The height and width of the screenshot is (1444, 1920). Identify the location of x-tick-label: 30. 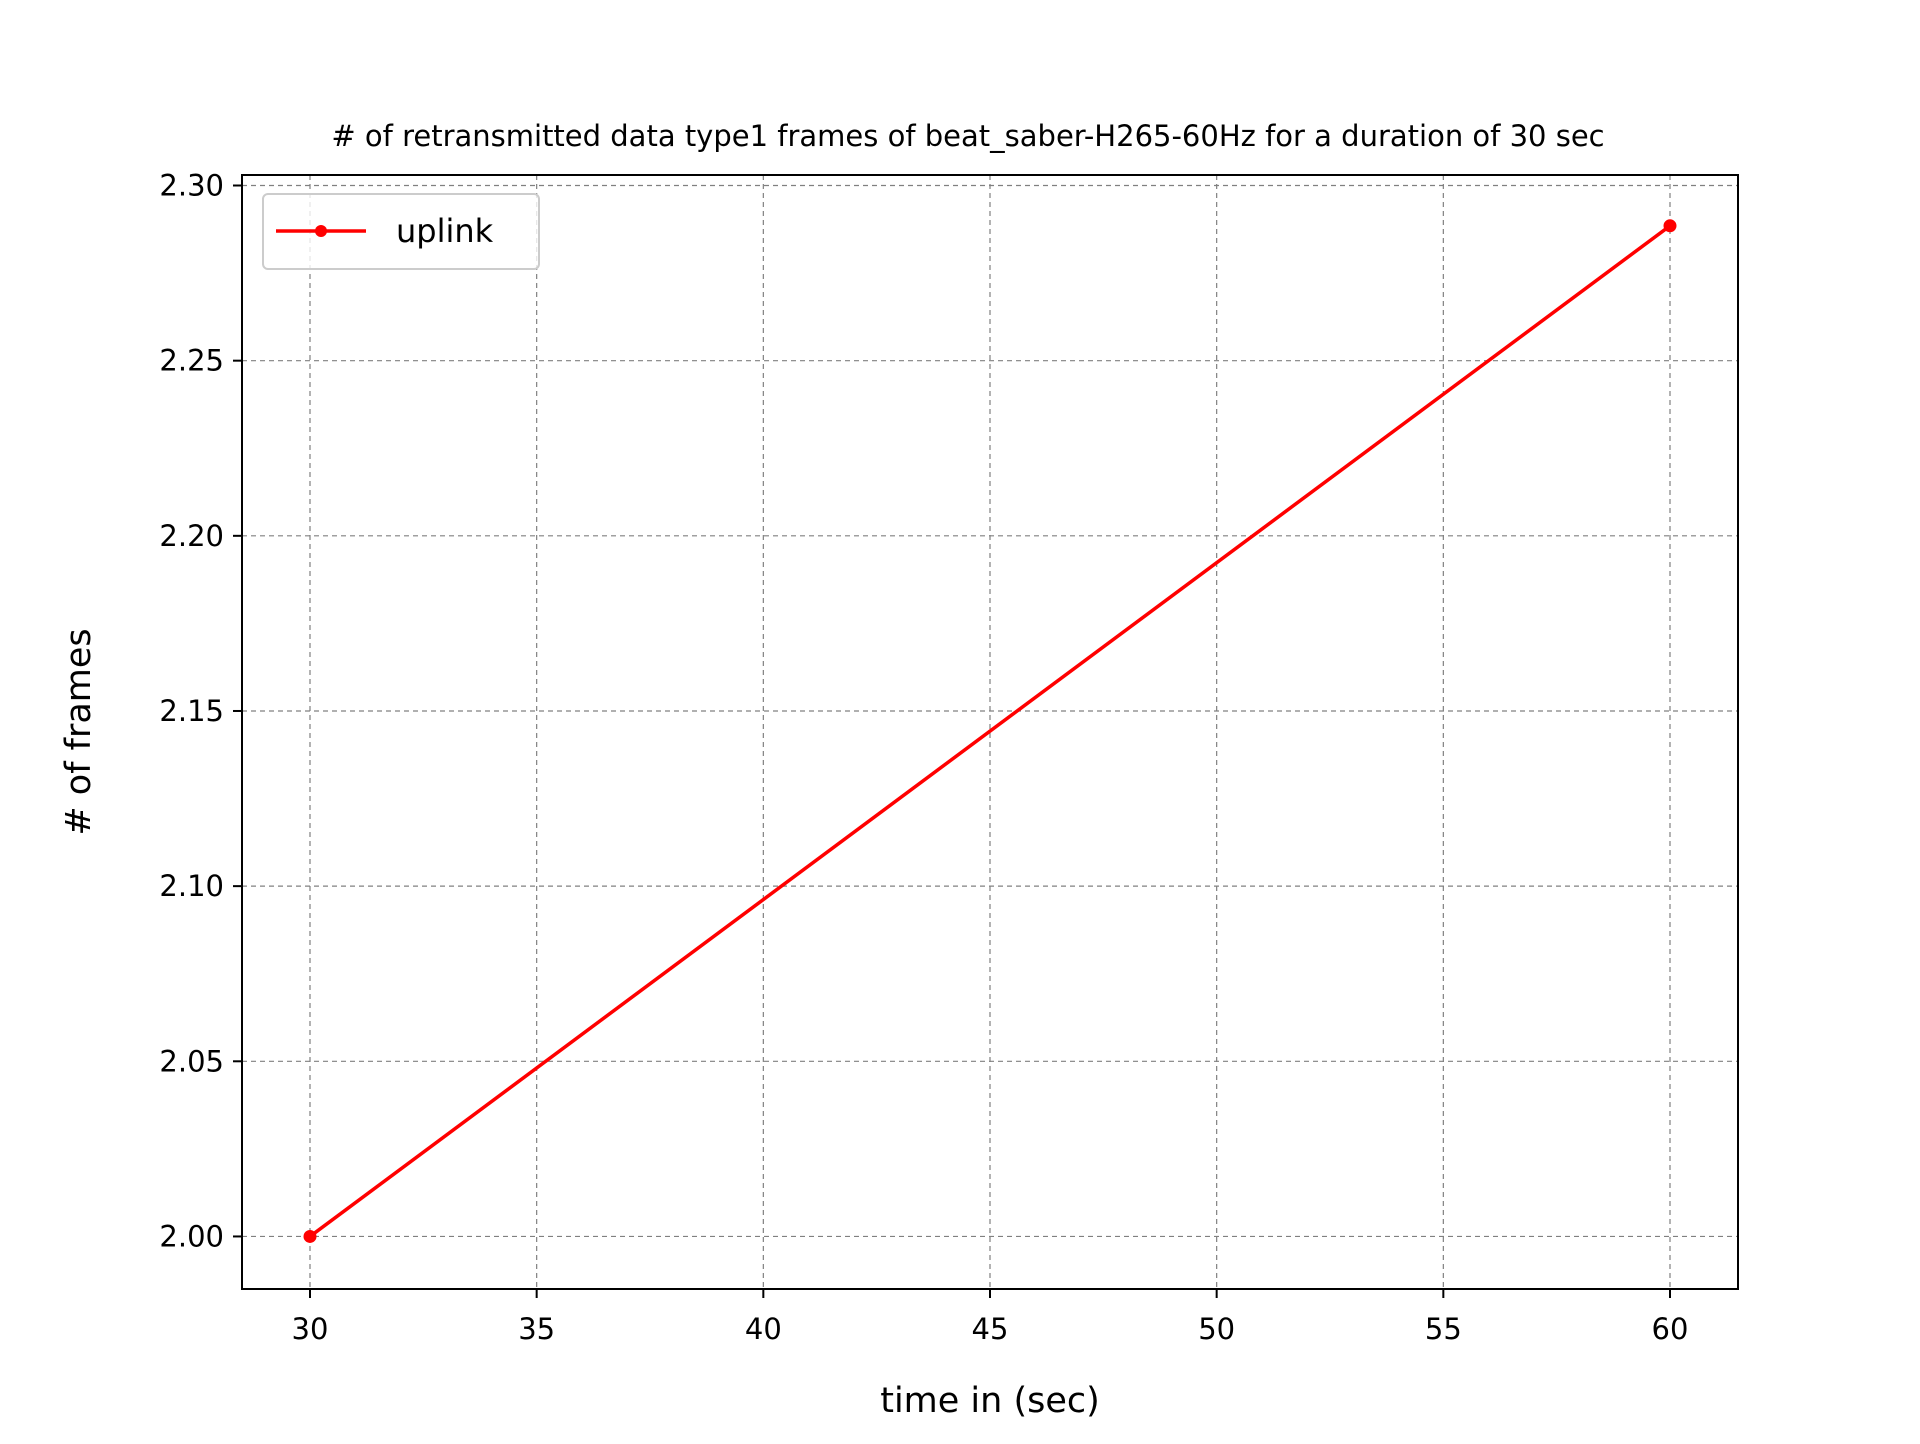
(310, 1329).